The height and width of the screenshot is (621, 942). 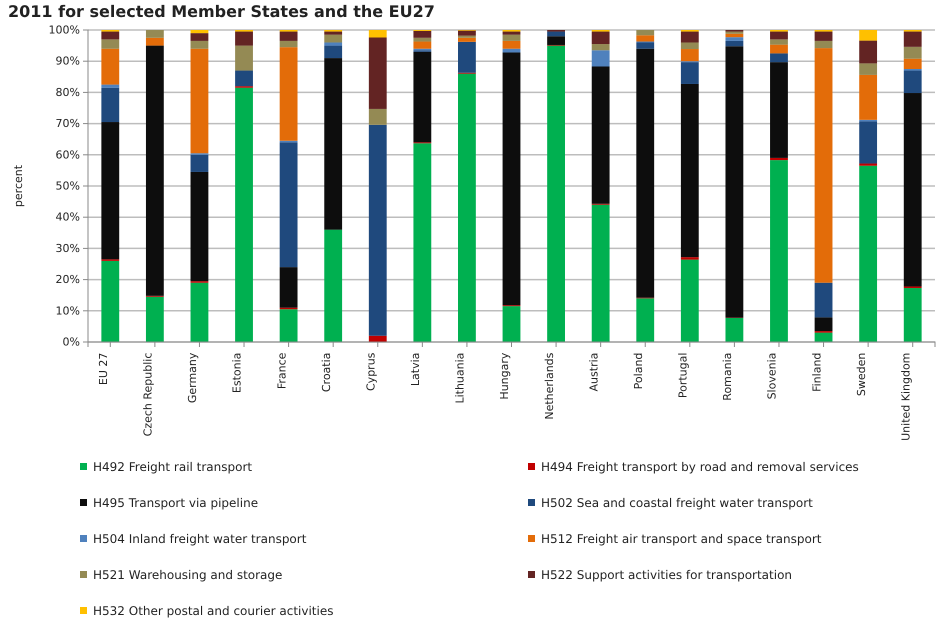 What do you see at coordinates (905, 396) in the screenshot?
I see `x-tick-label: United Kingdom` at bounding box center [905, 396].